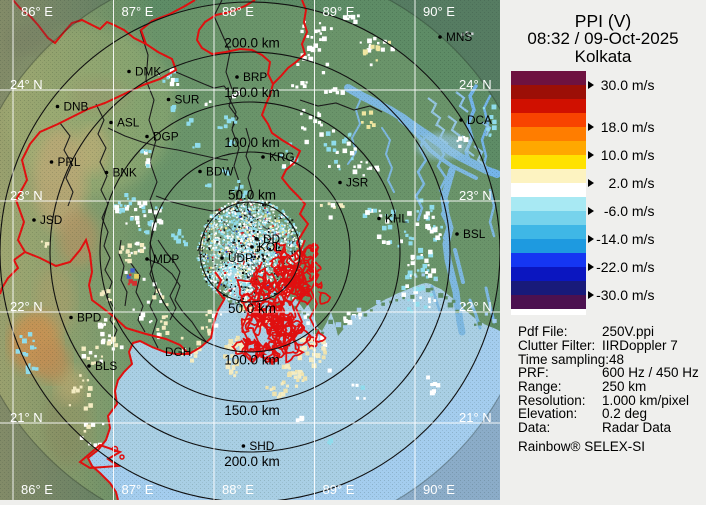  What do you see at coordinates (271, 239) in the screenshot?
I see `svg-text: DD` at bounding box center [271, 239].